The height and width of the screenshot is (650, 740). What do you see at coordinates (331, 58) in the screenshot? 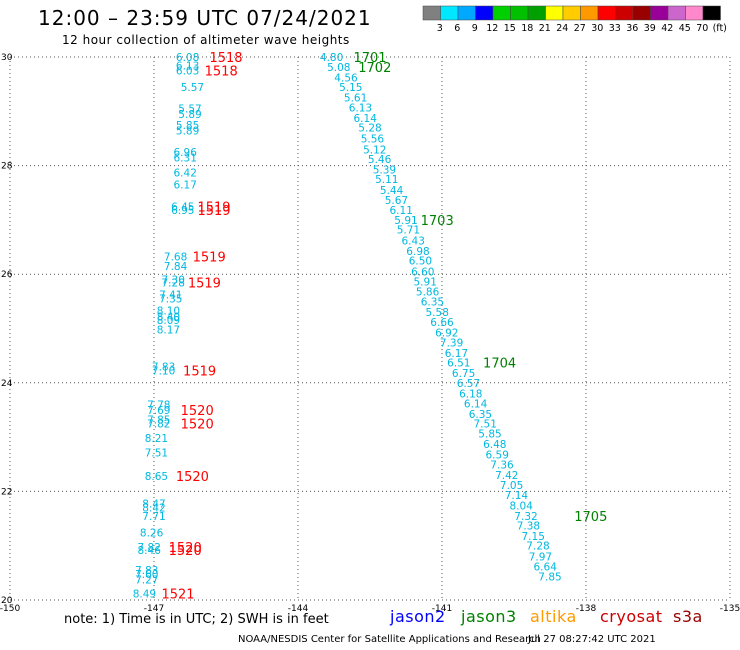
I see `wave-height-value: 4.80` at bounding box center [331, 58].